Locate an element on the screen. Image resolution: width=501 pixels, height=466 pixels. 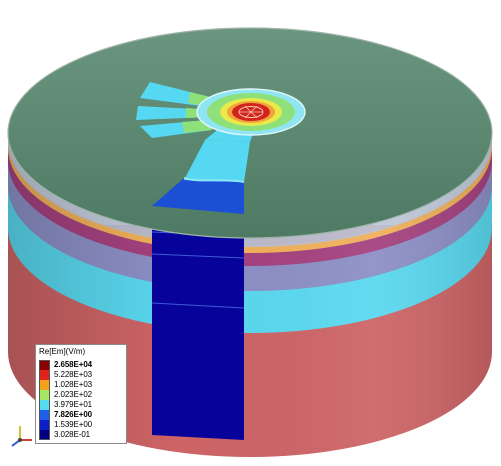
legend-label: 1.539E+00 is located at coordinates (73, 424).